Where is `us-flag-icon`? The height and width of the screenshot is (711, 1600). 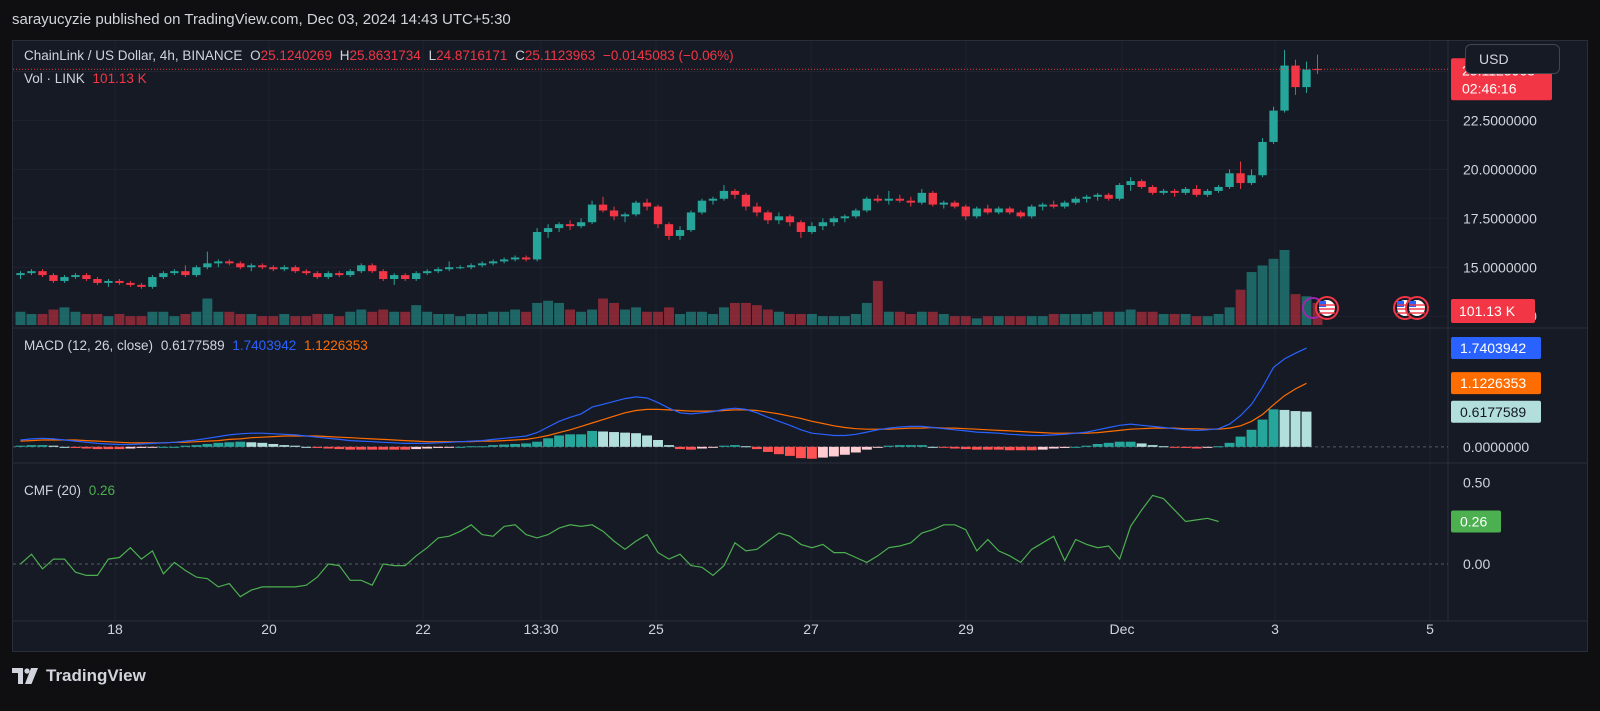
us-flag-icon is located at coordinates (1327, 308).